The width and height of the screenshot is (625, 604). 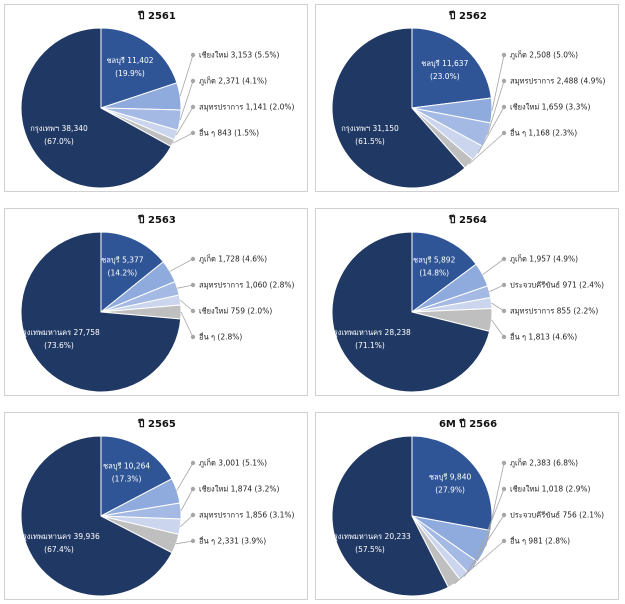 I want to click on slice-label-เชียงใหม่: เชียงใหม่ 1,874 (3.2%), so click(x=239, y=489).